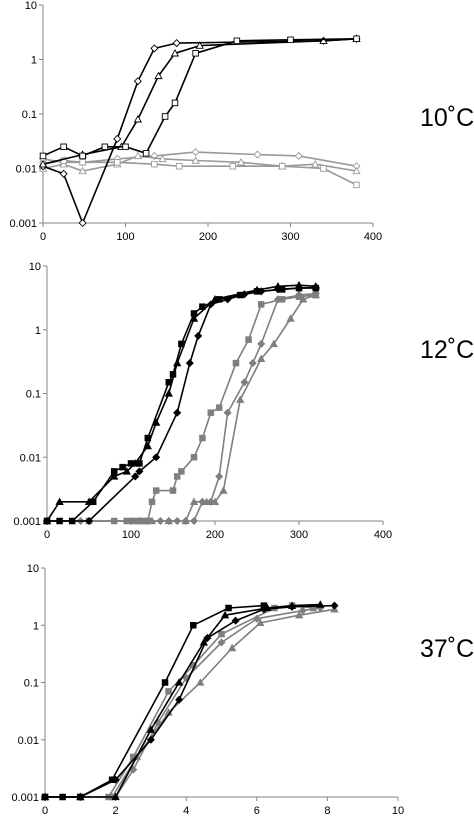 Image resolution: width=474 pixels, height=819 pixels. Describe the element at coordinates (47, 535) in the screenshot. I see `x-tick-label: 0` at that location.